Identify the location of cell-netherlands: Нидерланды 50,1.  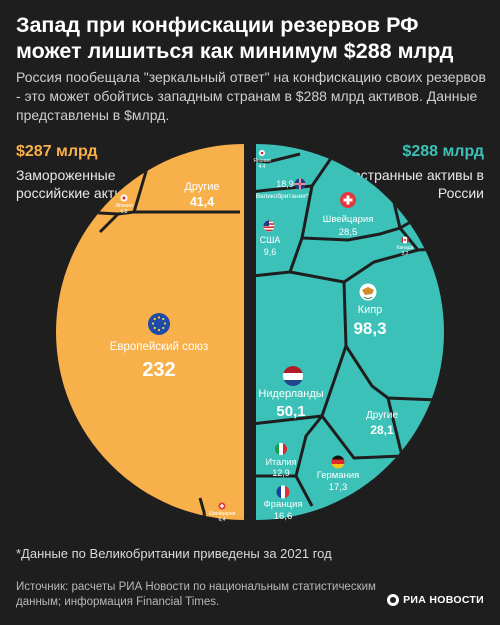
(291, 393).